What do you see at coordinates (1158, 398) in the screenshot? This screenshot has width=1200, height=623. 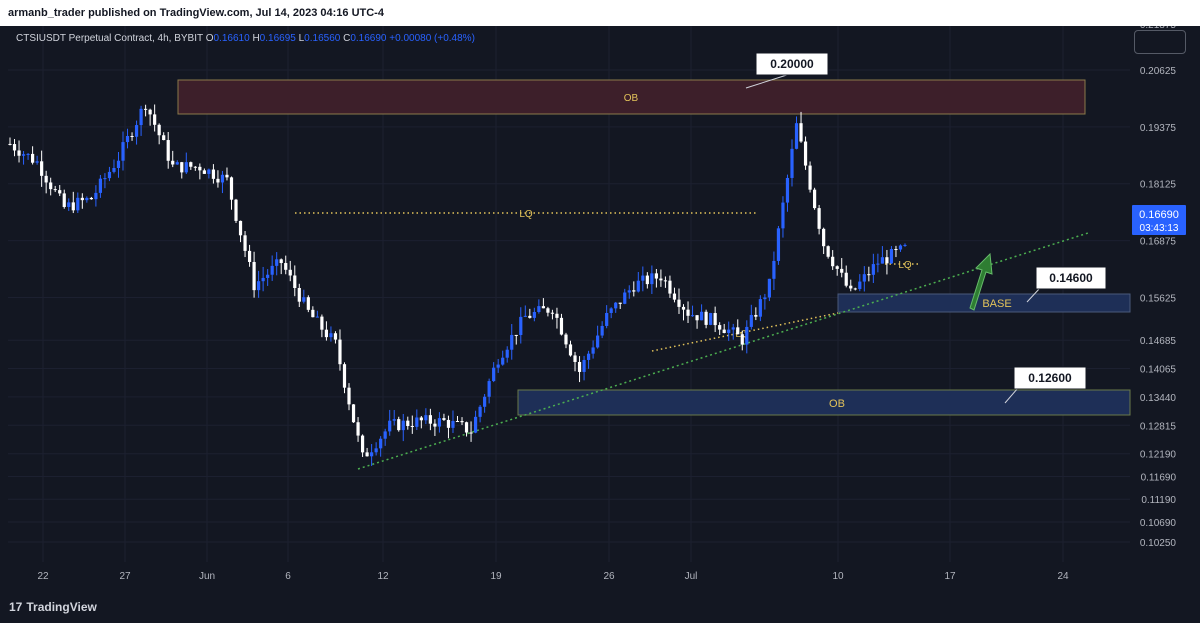 I see `price-tick-label: 0.13440` at bounding box center [1158, 398].